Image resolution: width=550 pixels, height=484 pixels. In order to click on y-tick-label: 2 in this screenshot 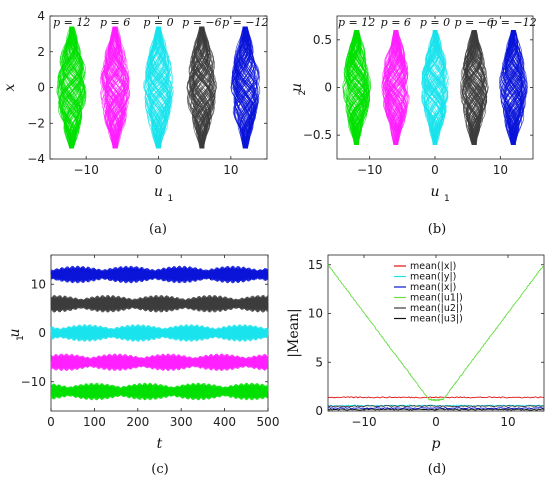, I will do `click(41, 52)`.